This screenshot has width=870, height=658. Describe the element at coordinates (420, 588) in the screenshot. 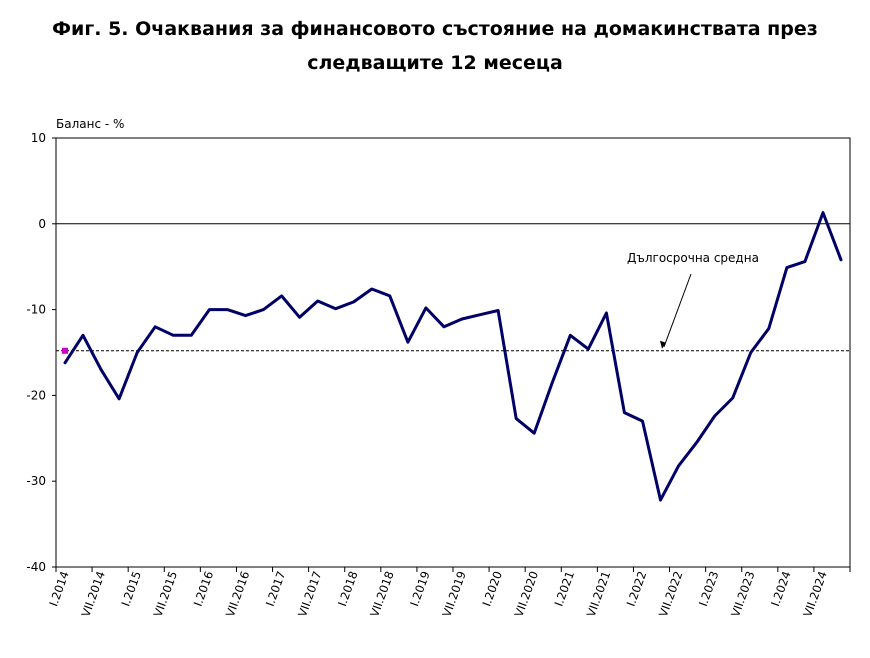

I see `x-tick-label: I.2019` at that location.